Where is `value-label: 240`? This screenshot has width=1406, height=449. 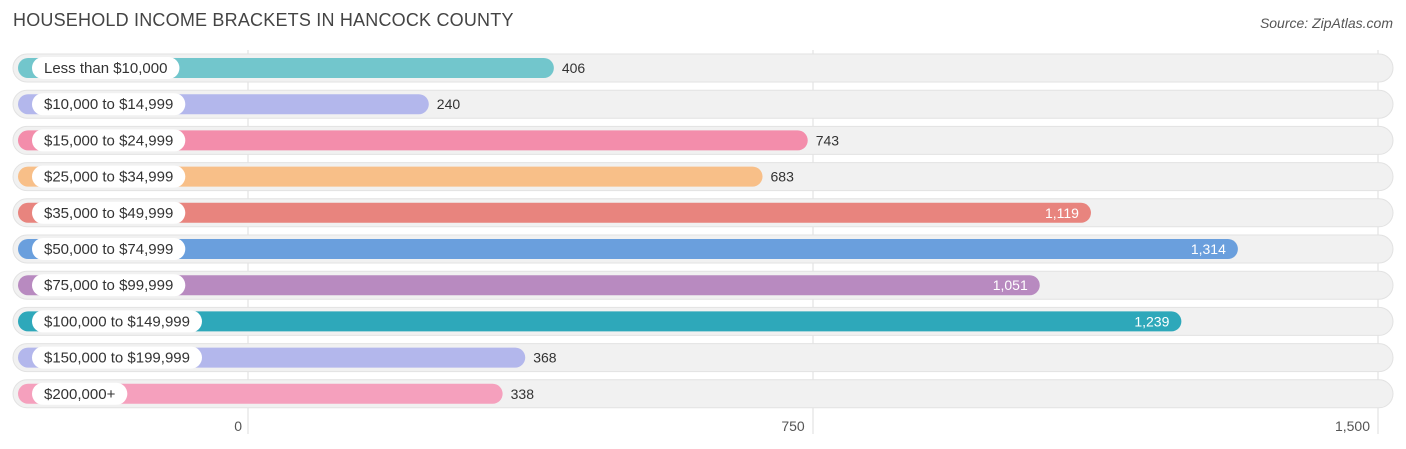
value-label: 240 is located at coordinates (449, 104).